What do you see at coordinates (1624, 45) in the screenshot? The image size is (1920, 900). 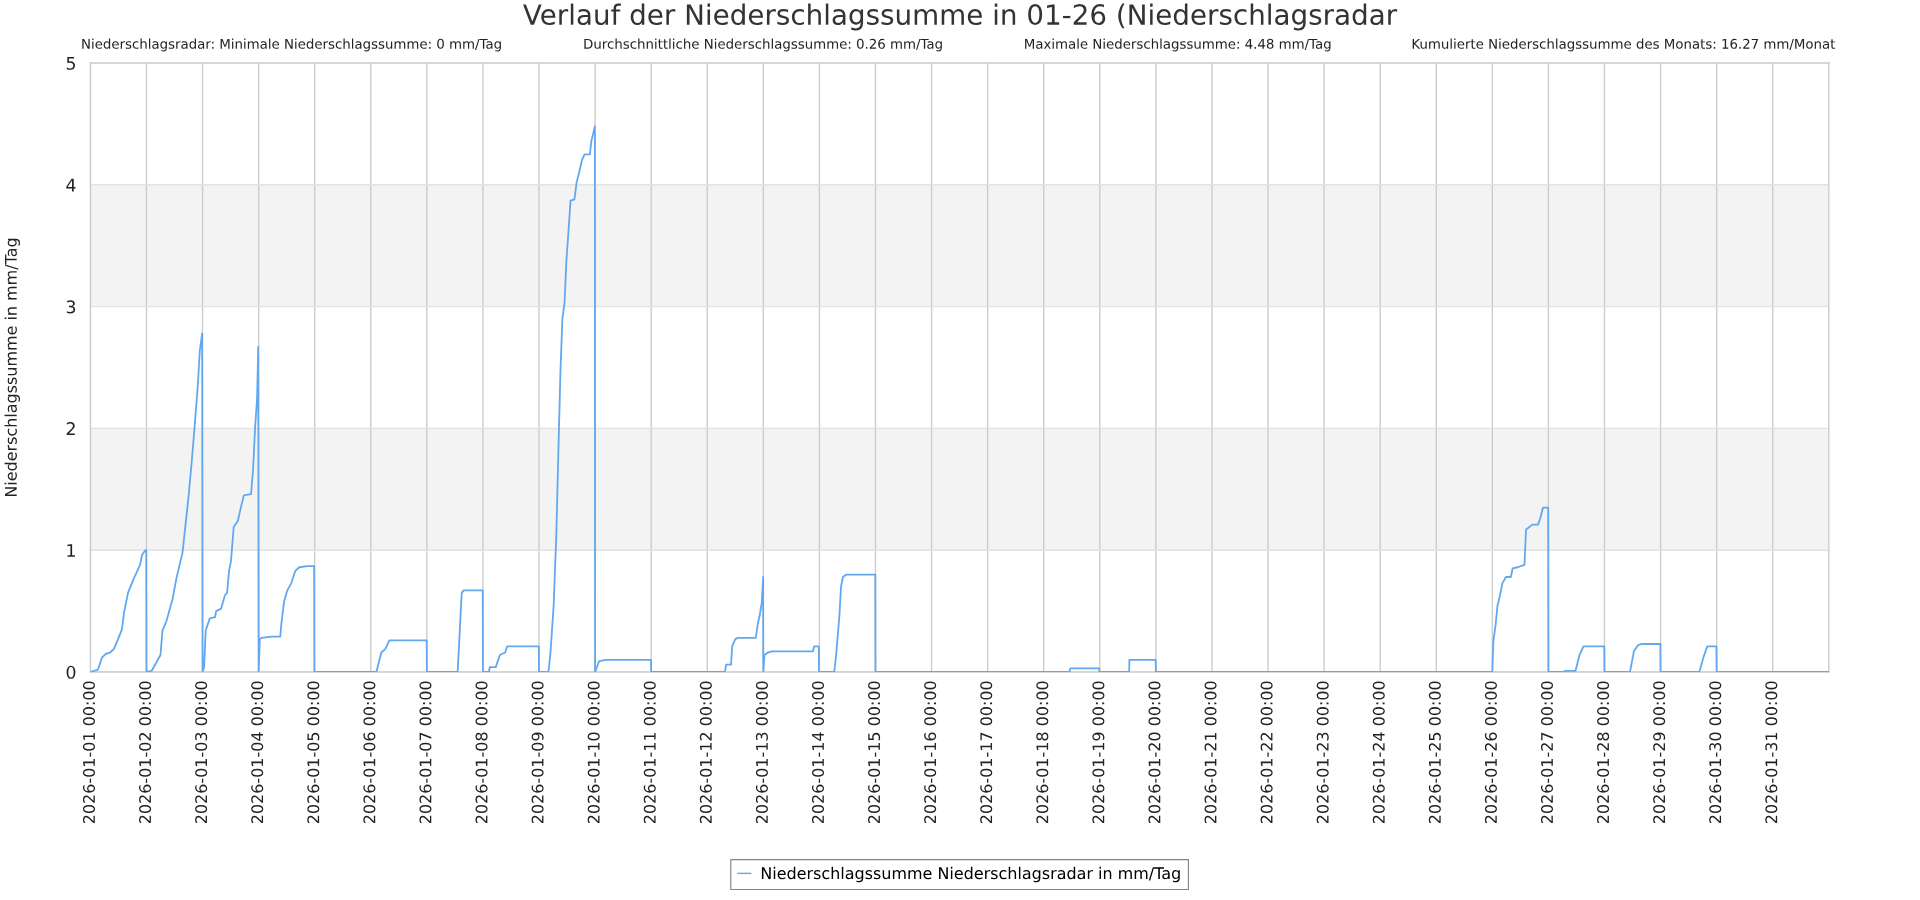 I see `text: Kumulierte Niederschlagssumme des Monats: 16.27 mm/Monat` at bounding box center [1624, 45].